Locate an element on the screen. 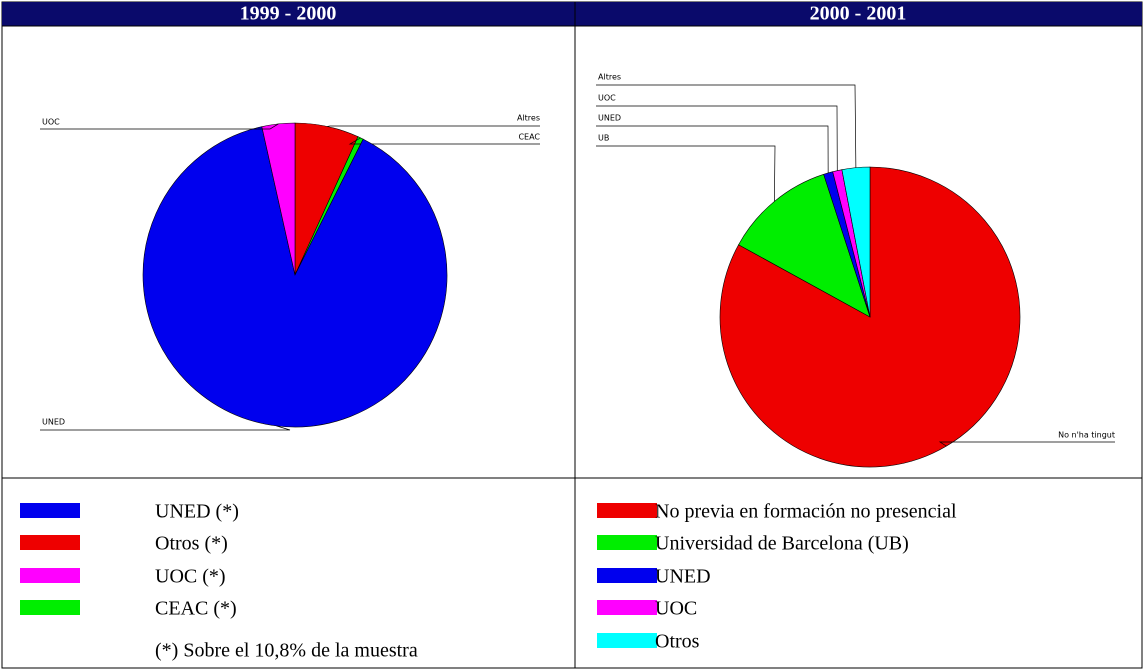 The image size is (1144, 670). column-header: 2000 - 2001 is located at coordinates (858, 14).